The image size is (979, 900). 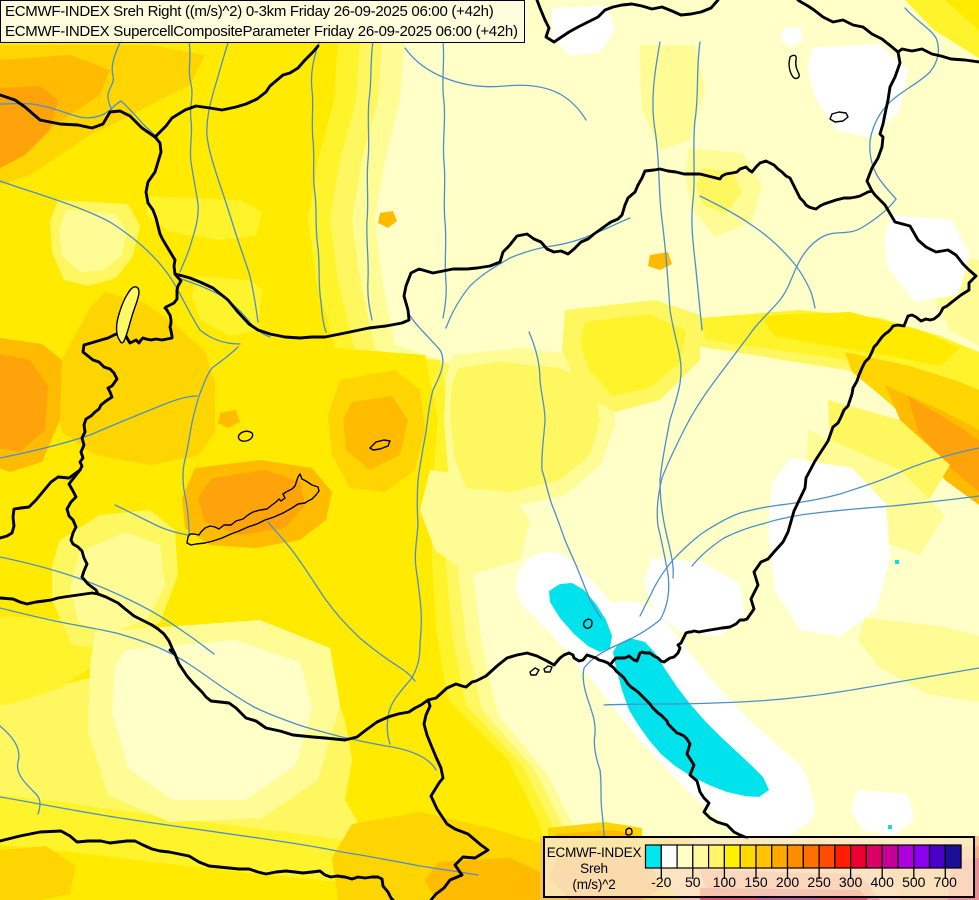 What do you see at coordinates (851, 882) in the screenshot?
I see `svg-text: 300` at bounding box center [851, 882].